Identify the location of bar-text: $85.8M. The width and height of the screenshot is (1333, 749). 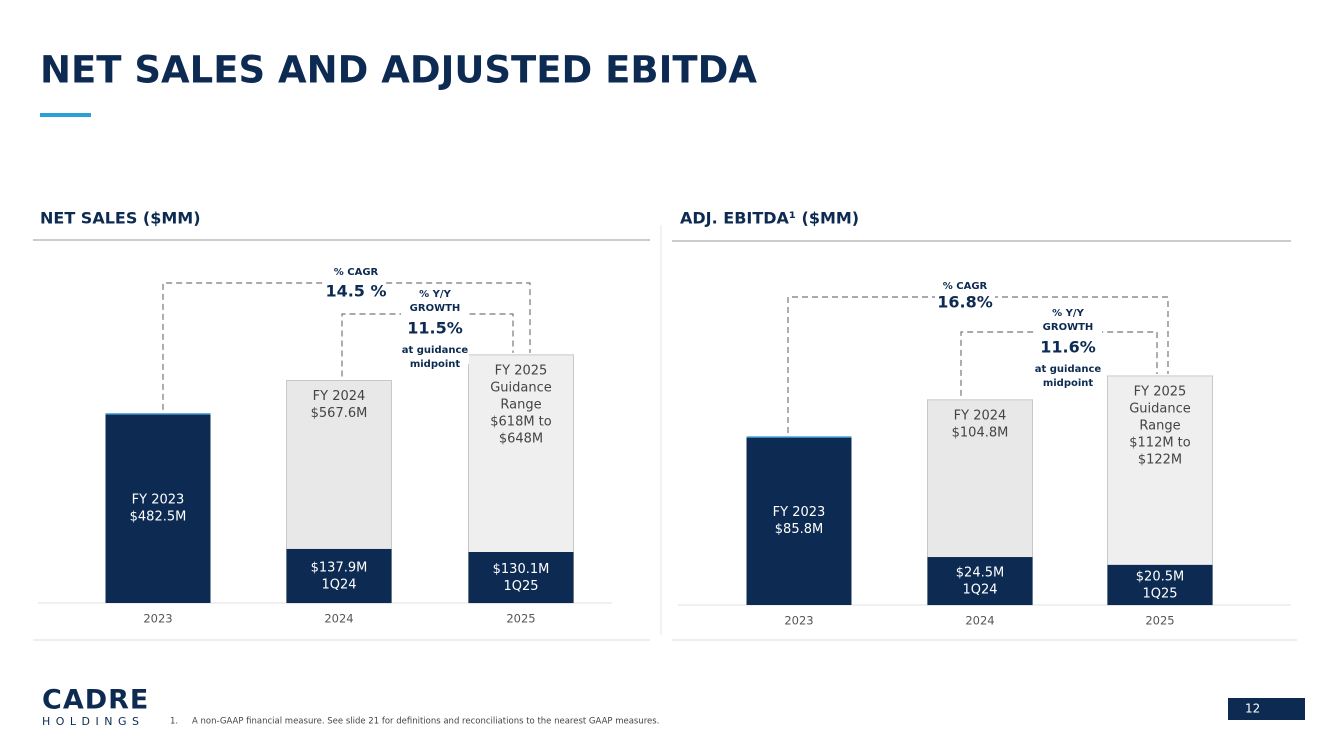
(799, 529).